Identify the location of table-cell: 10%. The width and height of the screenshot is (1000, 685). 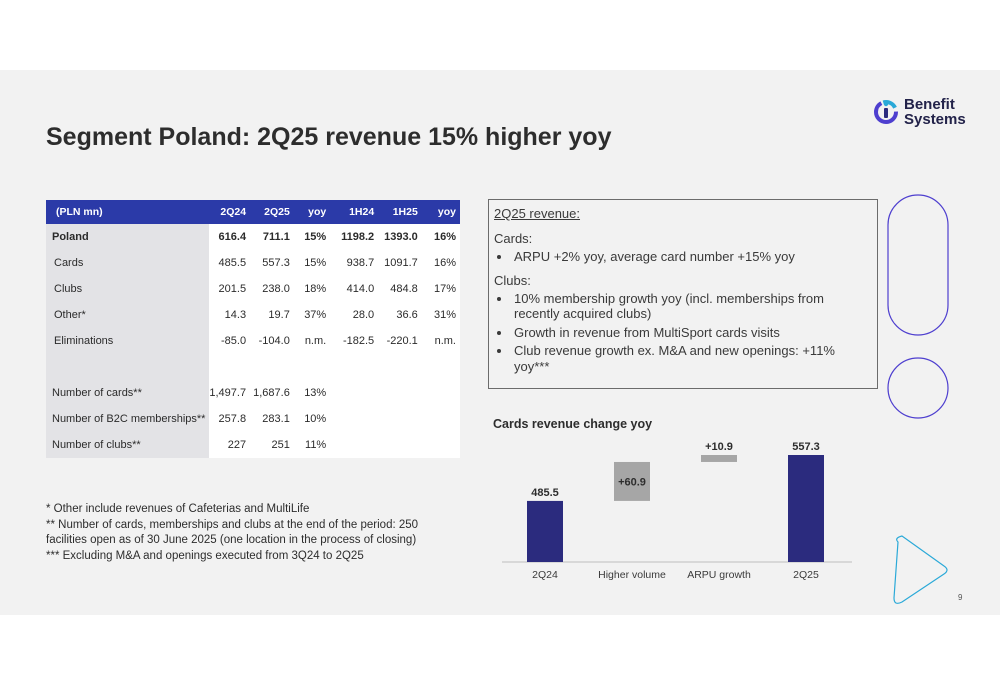
(312, 419).